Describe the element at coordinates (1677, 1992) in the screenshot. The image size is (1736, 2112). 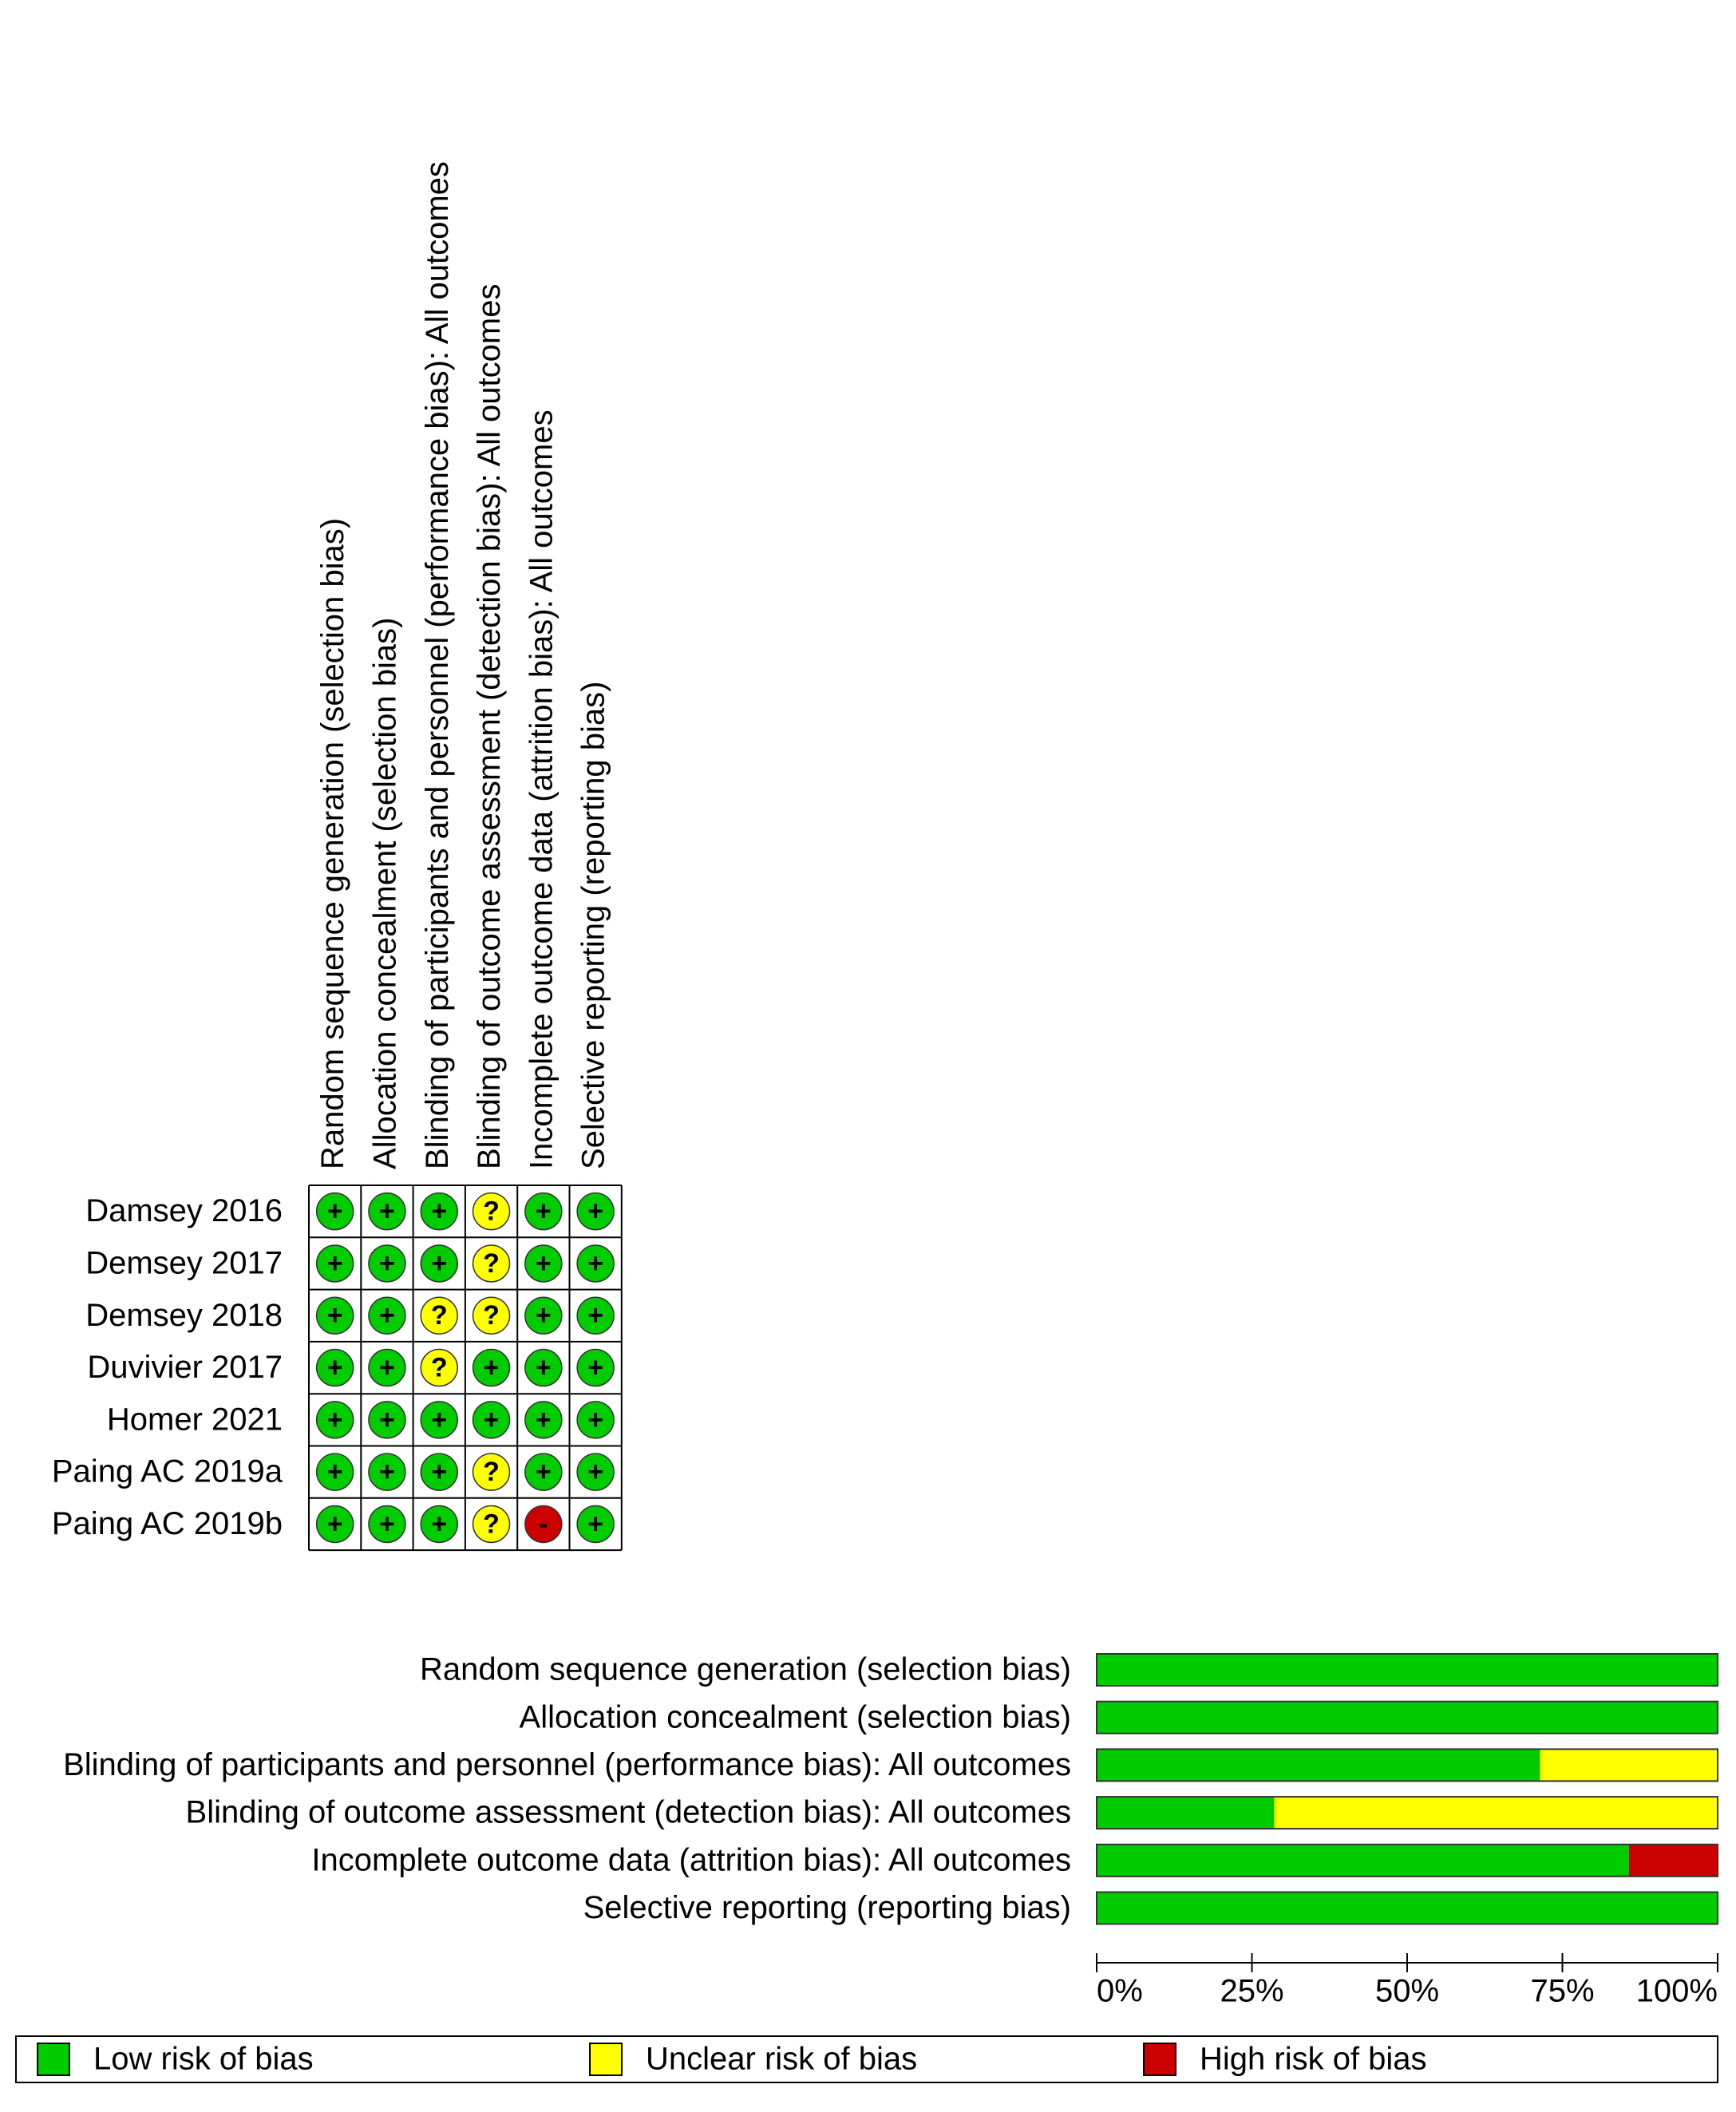
I see `x-tick-label: 100%` at that location.